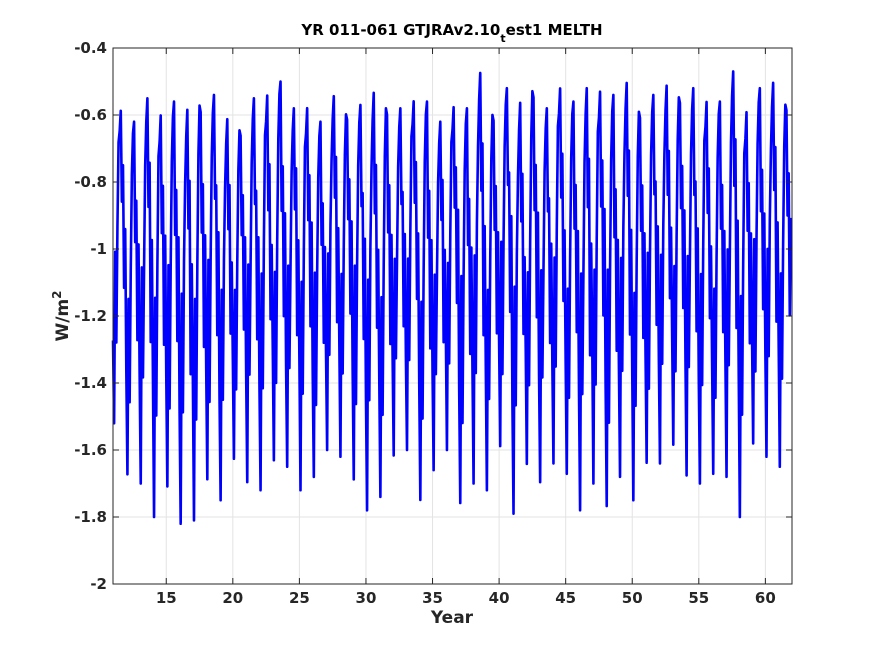  I want to click on y-tick-label: -0.8, so click(90, 182).